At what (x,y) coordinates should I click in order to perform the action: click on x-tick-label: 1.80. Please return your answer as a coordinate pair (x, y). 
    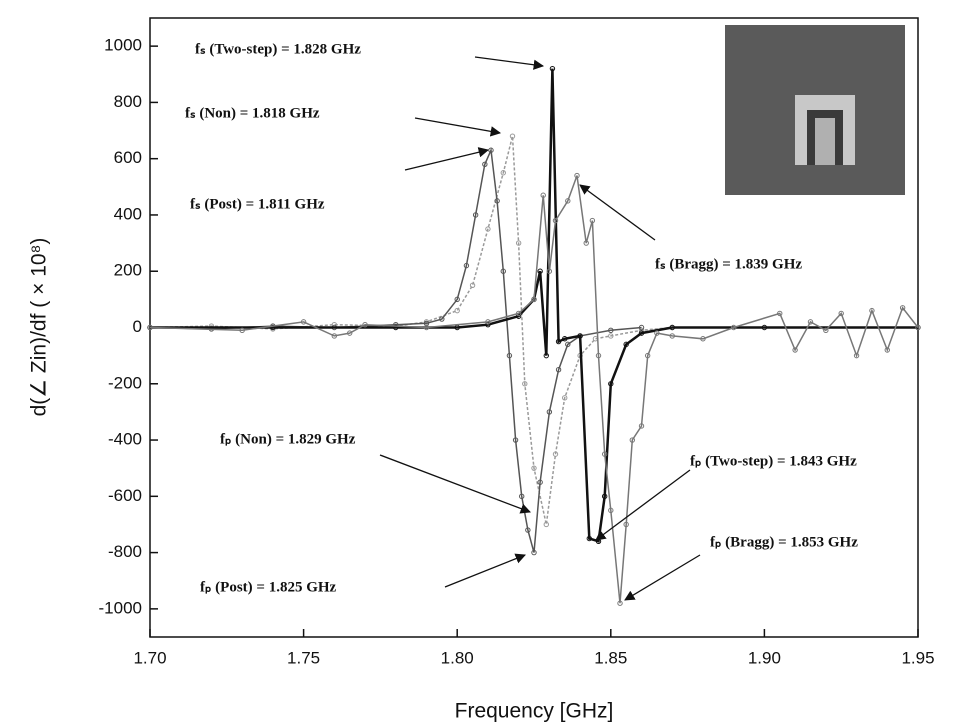
    Looking at the image, I should click on (457, 657).